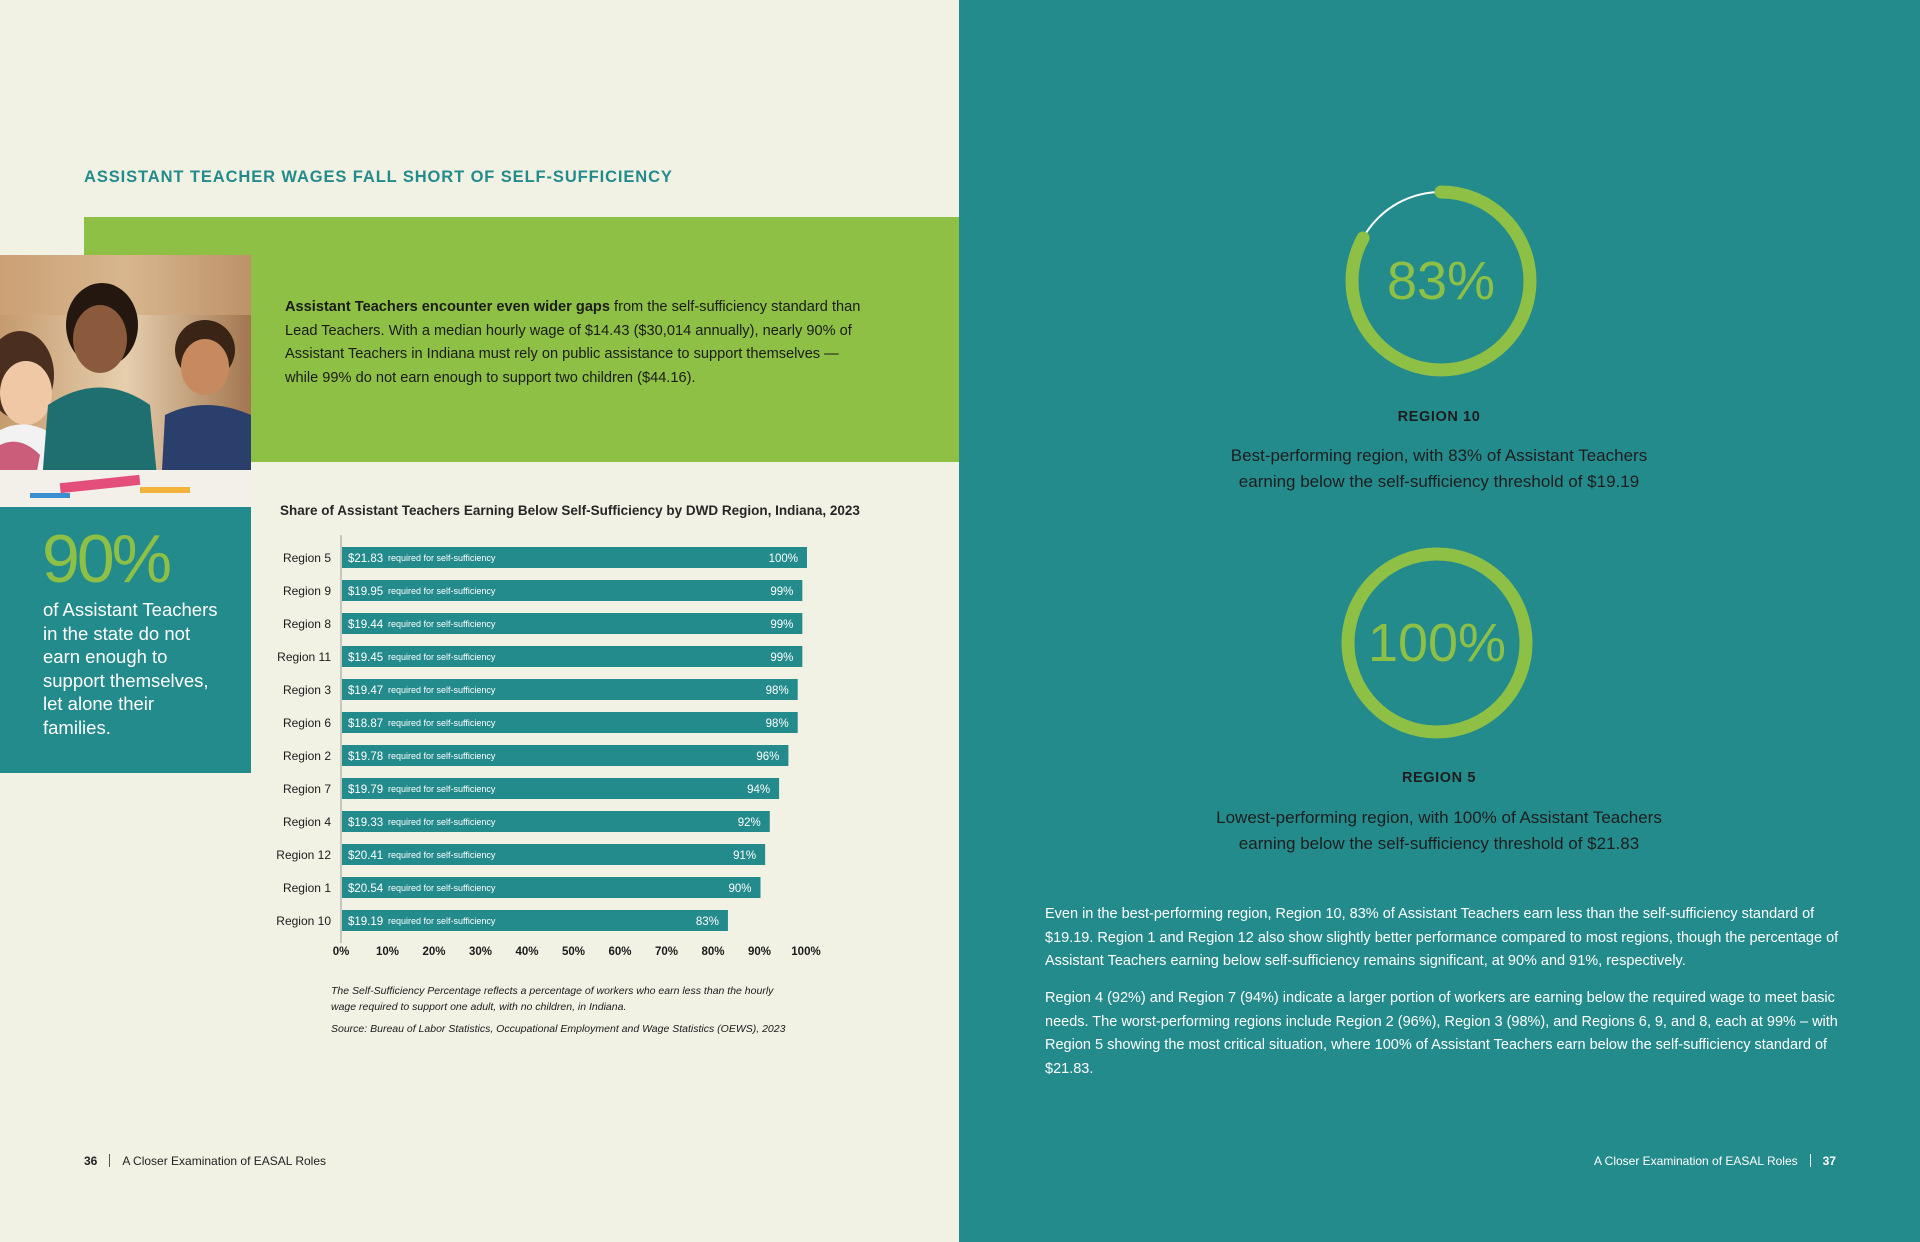  I want to click on footer-title-right: A Closer Examination of EASAL Roles, so click(1695, 1161).